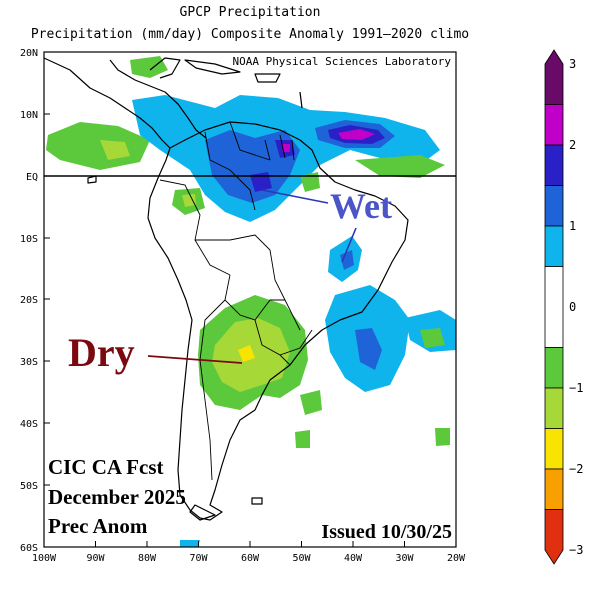  Describe the element at coordinates (29, 424) in the screenshot. I see `lat-label: 40S` at that location.